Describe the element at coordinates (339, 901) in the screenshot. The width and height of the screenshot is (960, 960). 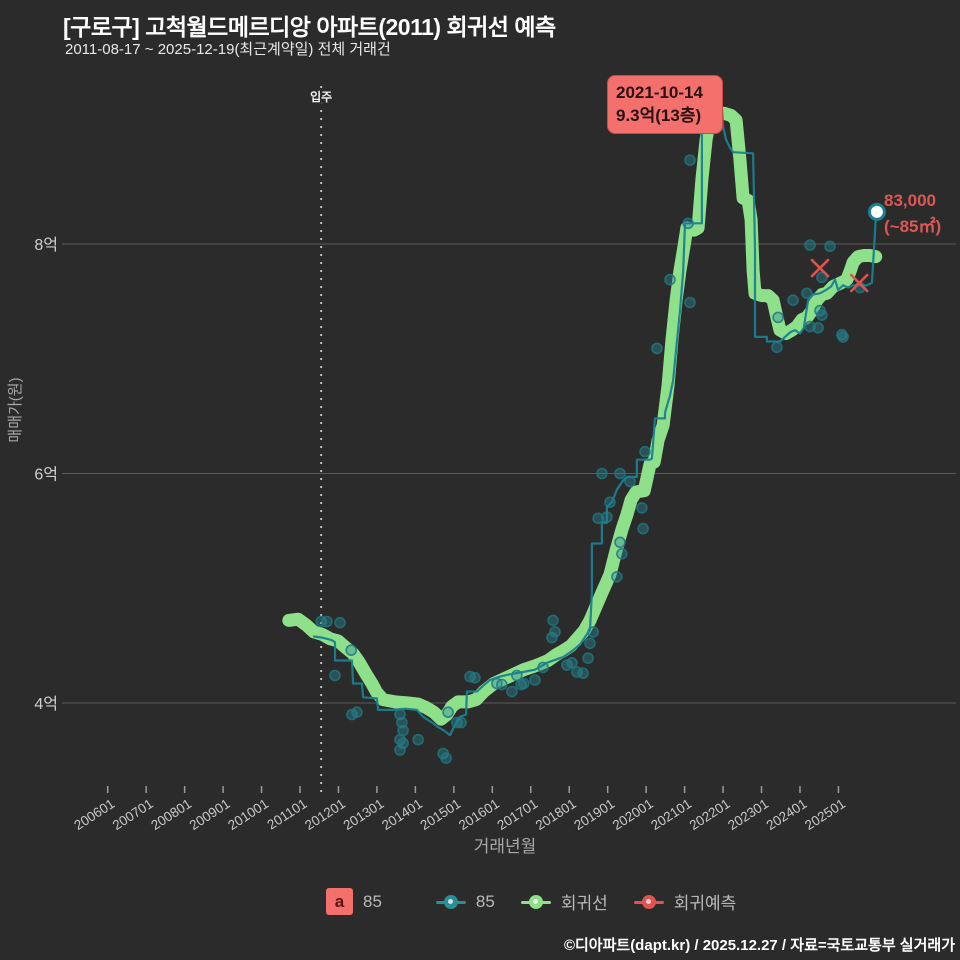
I see `annotation-swatch: a` at that location.